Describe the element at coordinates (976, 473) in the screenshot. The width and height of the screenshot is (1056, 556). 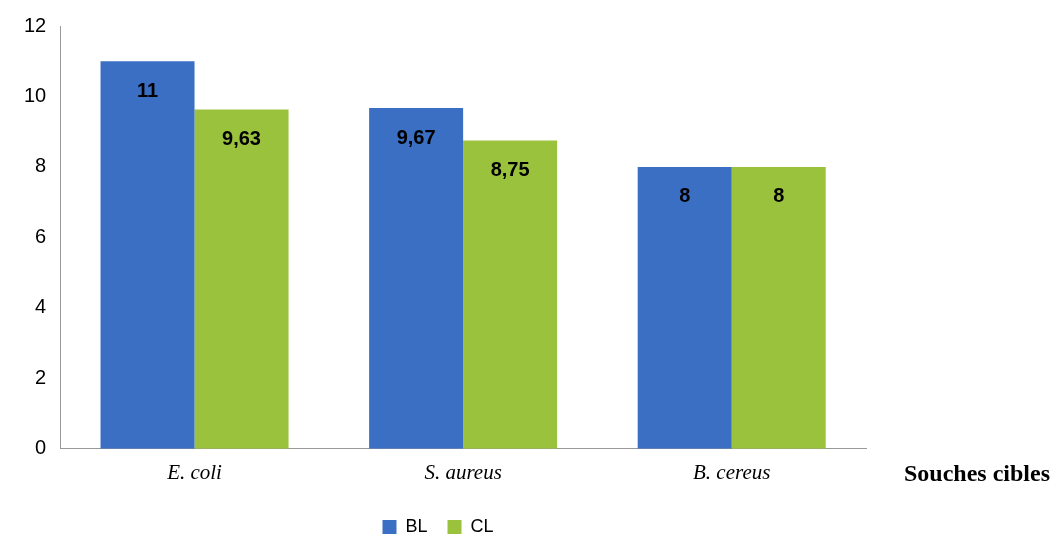
I see `x-axis-title: Souches cibles` at that location.